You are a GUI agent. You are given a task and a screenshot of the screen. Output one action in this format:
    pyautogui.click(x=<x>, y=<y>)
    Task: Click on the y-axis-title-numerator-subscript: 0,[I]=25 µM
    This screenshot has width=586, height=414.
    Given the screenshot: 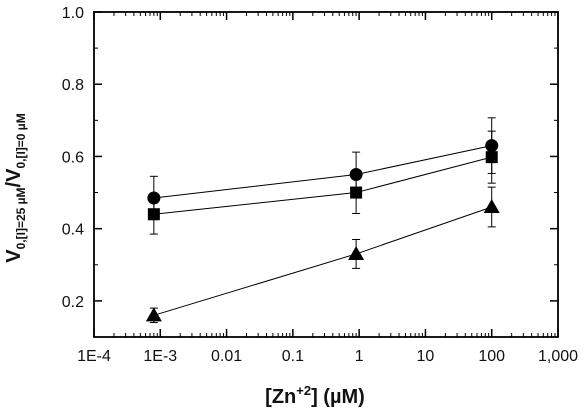 What is the action you would take?
    pyautogui.click(x=21, y=218)
    